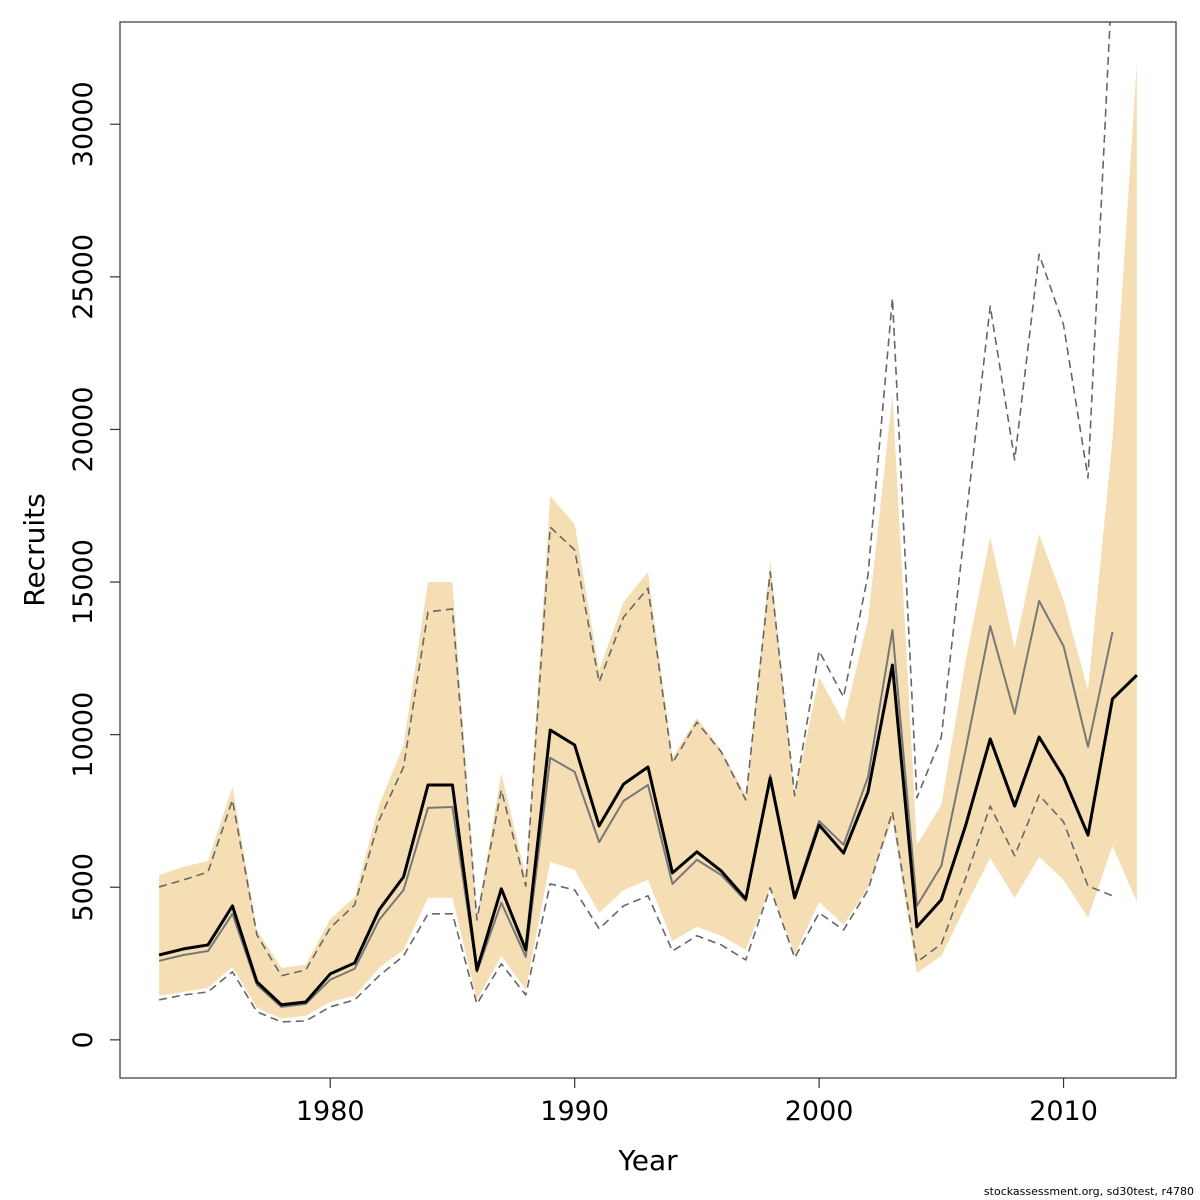 Image resolution: width=1200 pixels, height=1200 pixels. Describe the element at coordinates (83, 429) in the screenshot. I see `y-tick-label: 20000` at that location.